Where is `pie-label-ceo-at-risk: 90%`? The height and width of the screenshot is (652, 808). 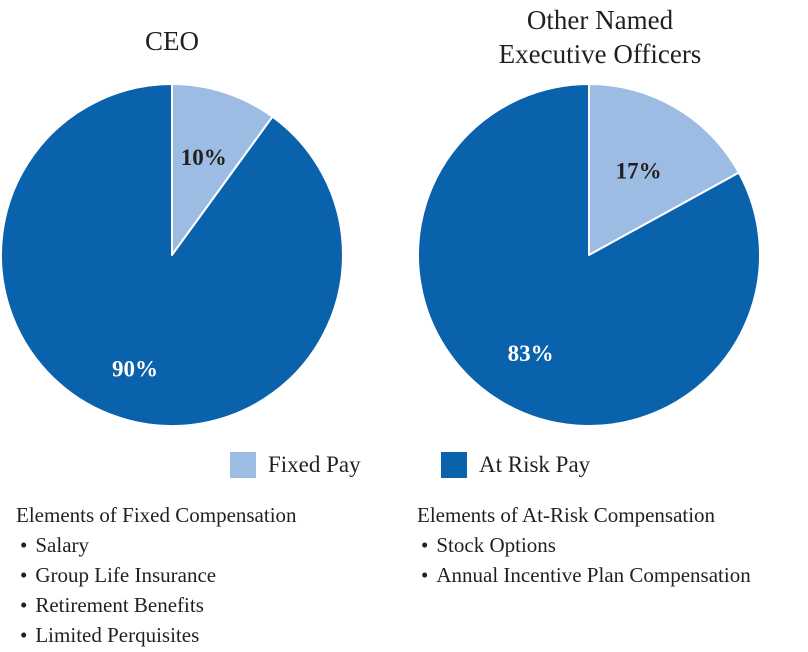 pie-label-ceo-at-risk: 90% is located at coordinates (135, 368).